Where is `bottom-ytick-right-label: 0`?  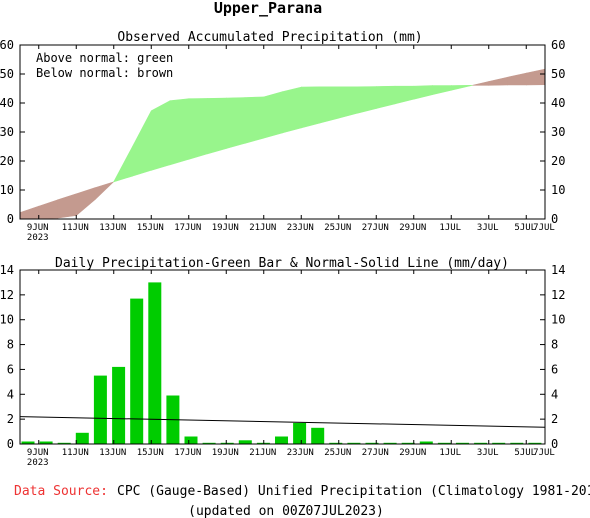 bottom-ytick-right-label: 0 is located at coordinates (554, 444).